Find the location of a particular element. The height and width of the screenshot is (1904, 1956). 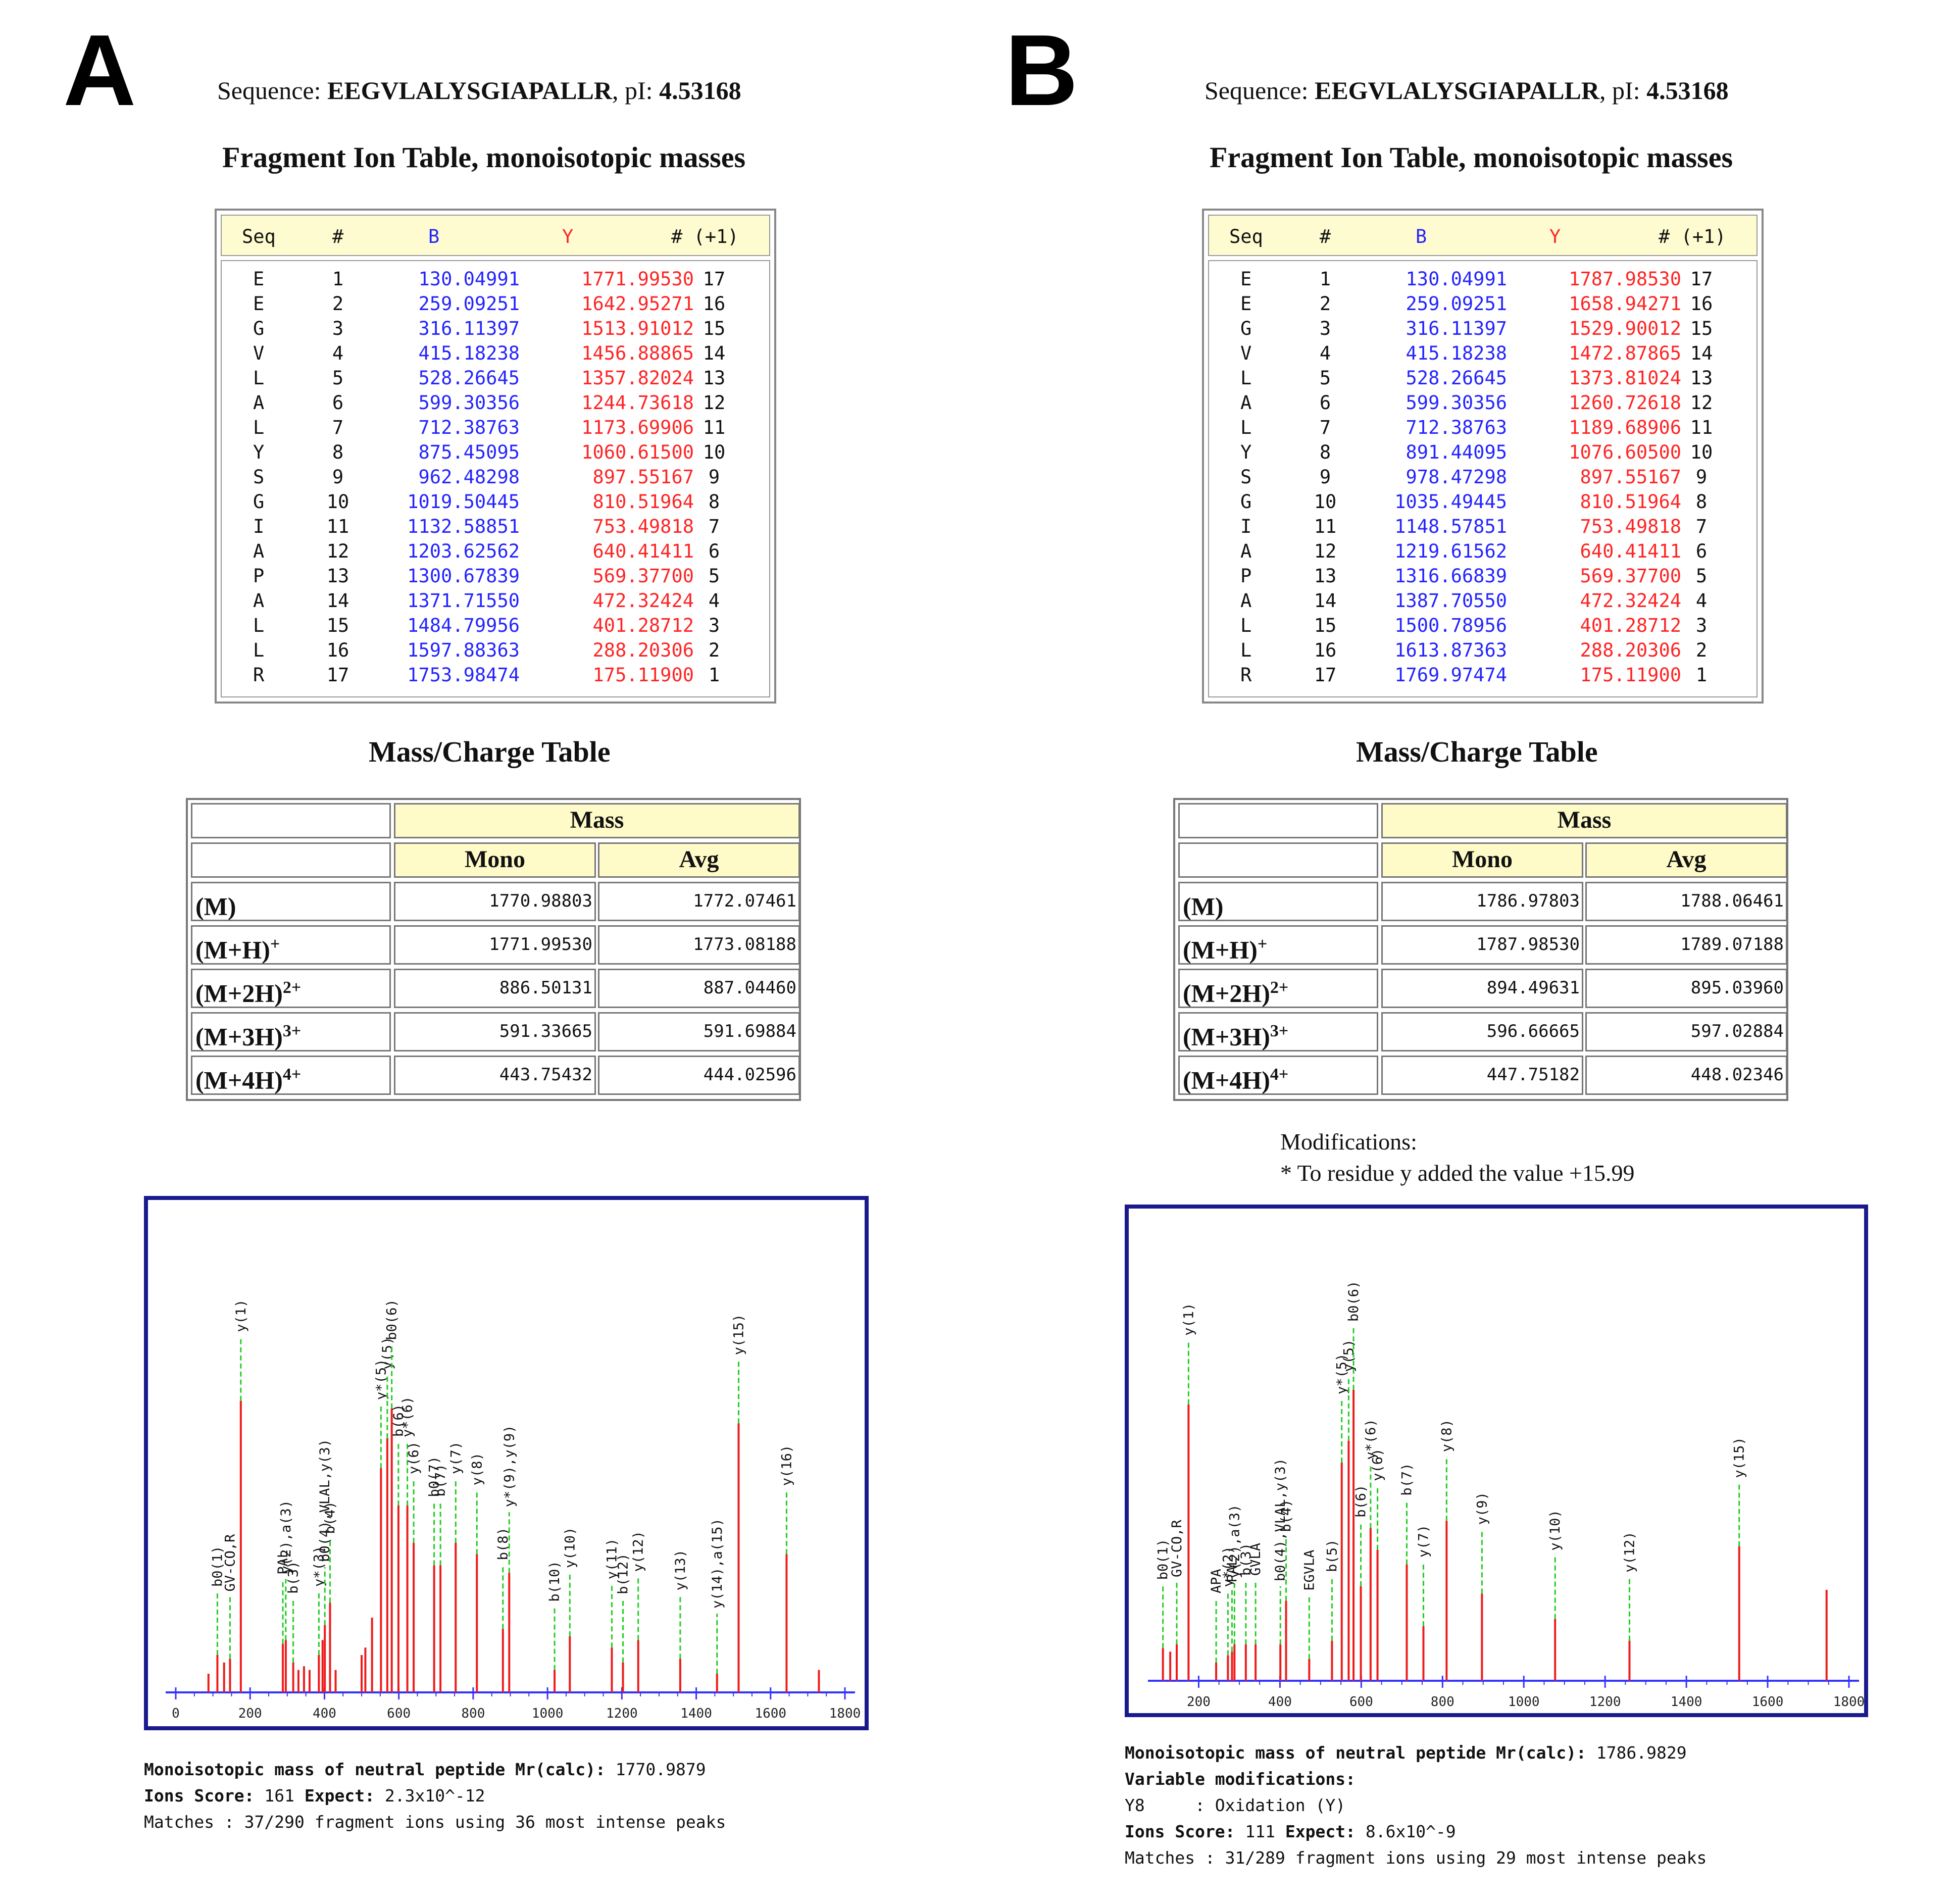

table-row: Y 8 875.45095 1060.61500 10 is located at coordinates (496, 454).